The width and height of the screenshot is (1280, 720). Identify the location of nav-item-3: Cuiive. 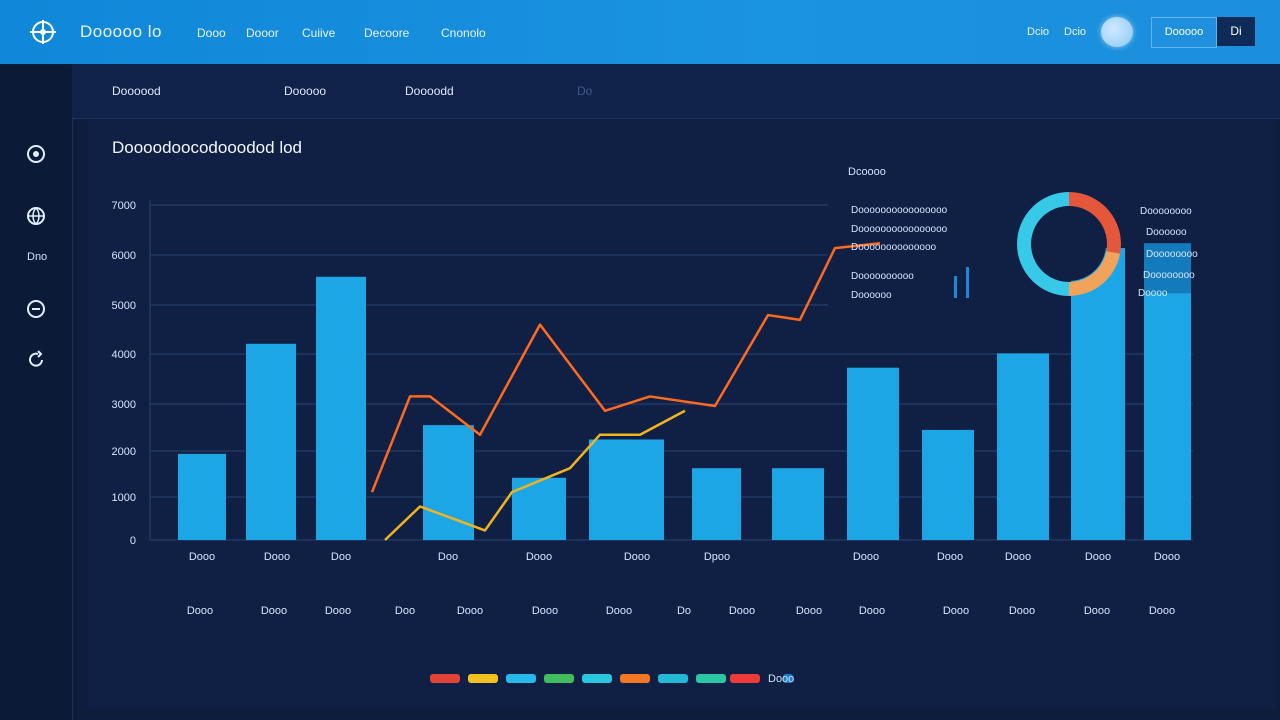
(319, 33).